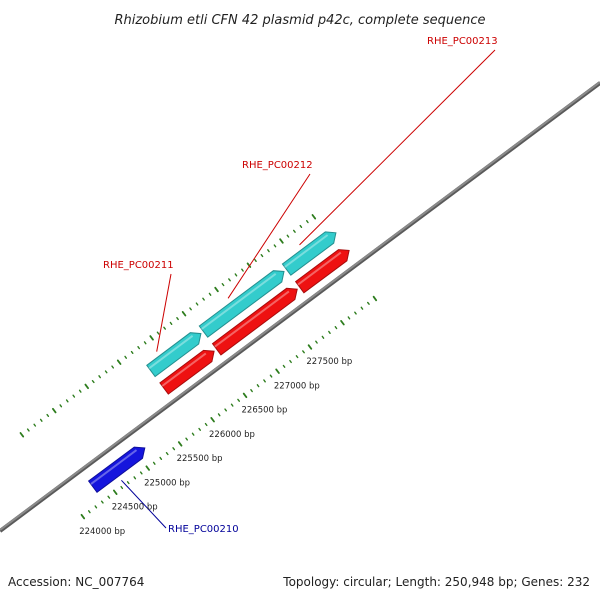 The height and width of the screenshot is (600, 600). What do you see at coordinates (277, 165) in the screenshot?
I see `gene-label: RHE_PC00212` at bounding box center [277, 165].